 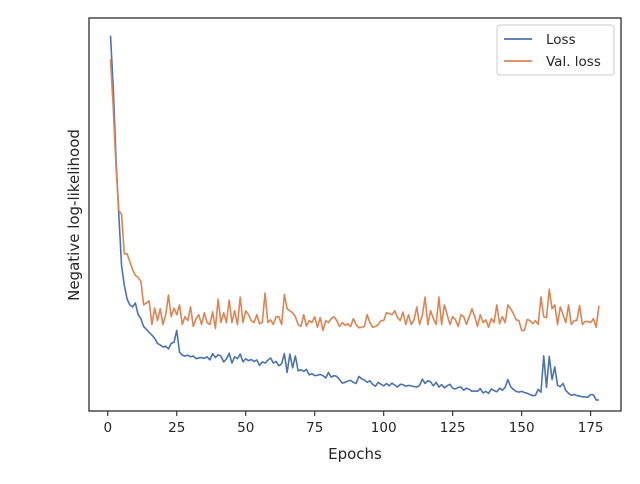 I want to click on legend: Loss Val. loss, so click(x=555, y=50).